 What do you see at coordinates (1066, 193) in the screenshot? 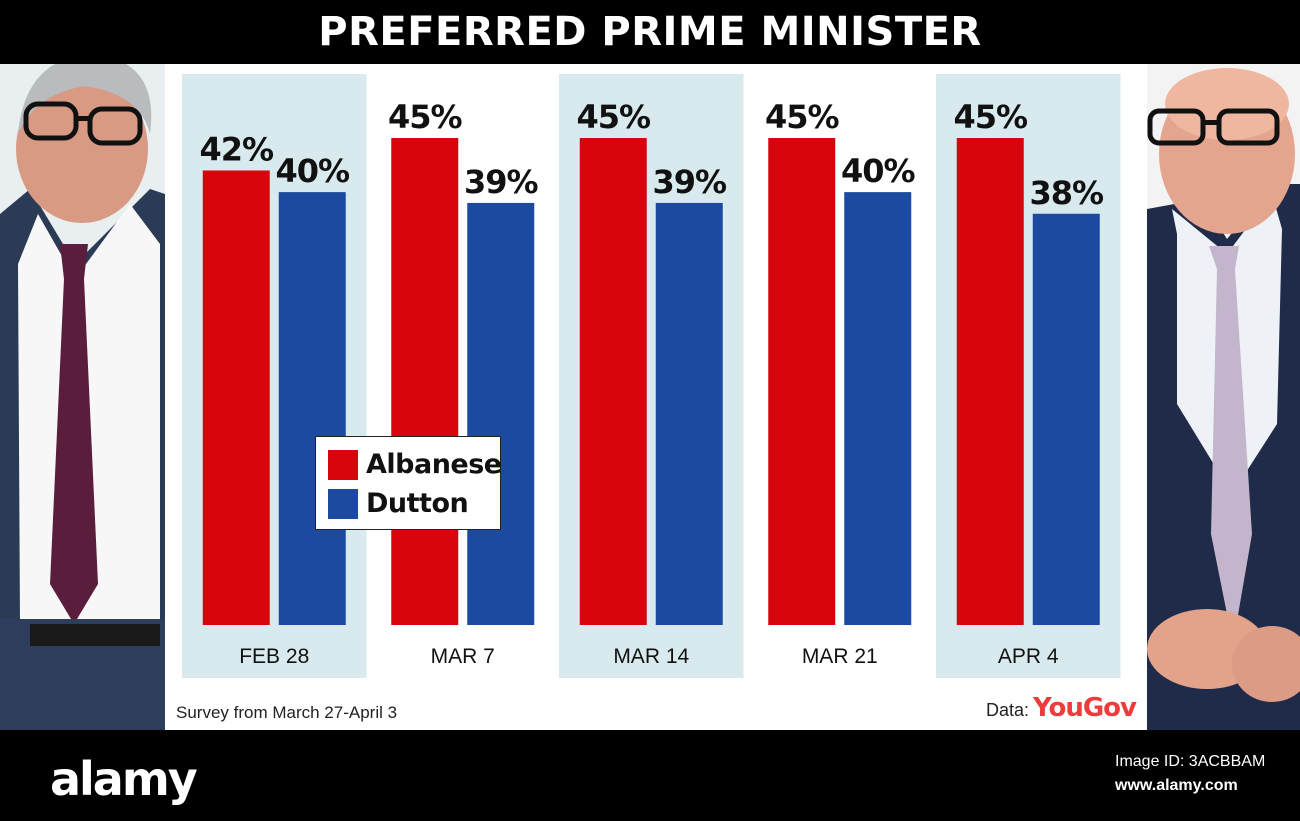
I see `data-label: 38%` at bounding box center [1066, 193].